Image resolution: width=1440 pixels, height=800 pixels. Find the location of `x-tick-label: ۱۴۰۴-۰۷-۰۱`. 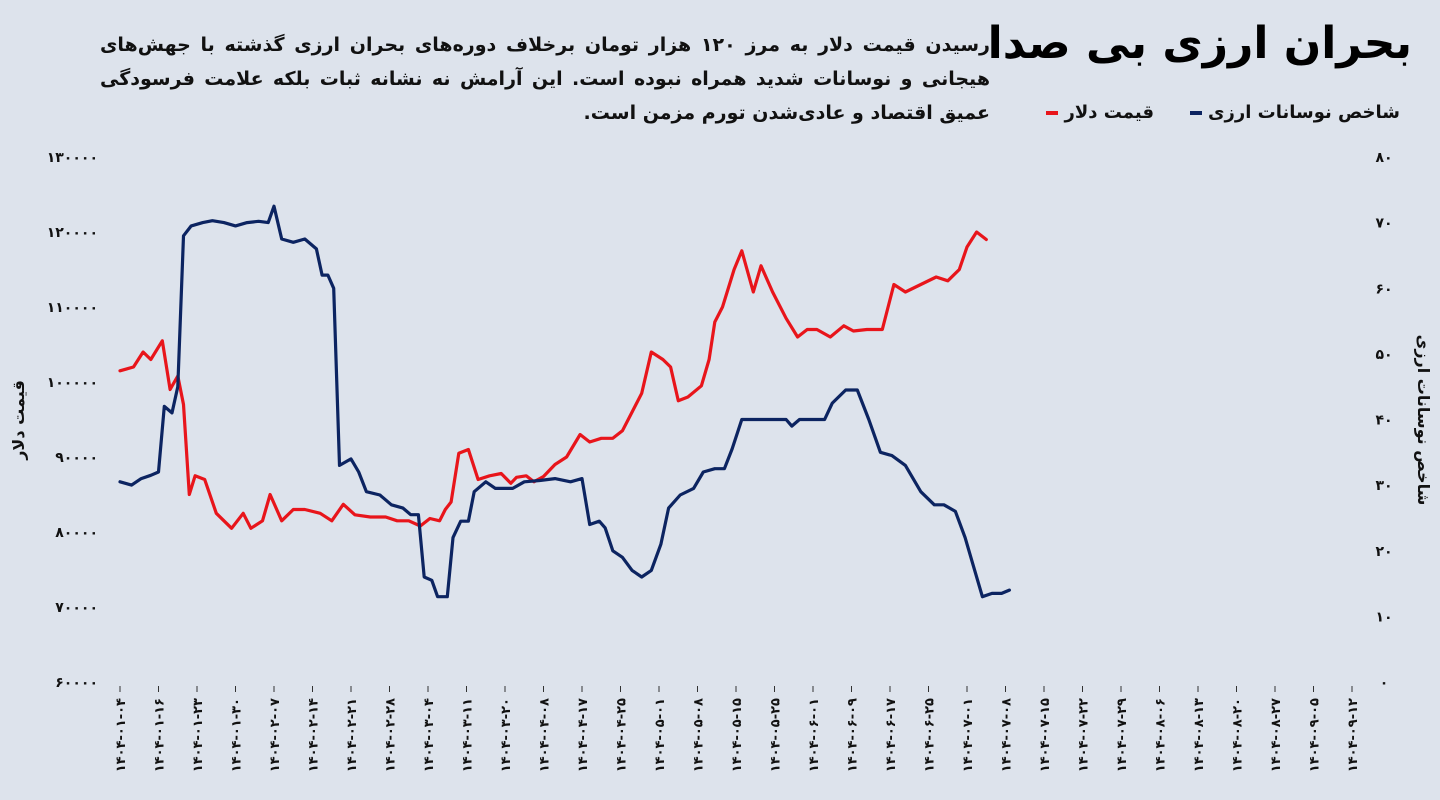

x-tick-label: ۱۴۰۴-۰۷-۰۱ is located at coordinates (968, 735).